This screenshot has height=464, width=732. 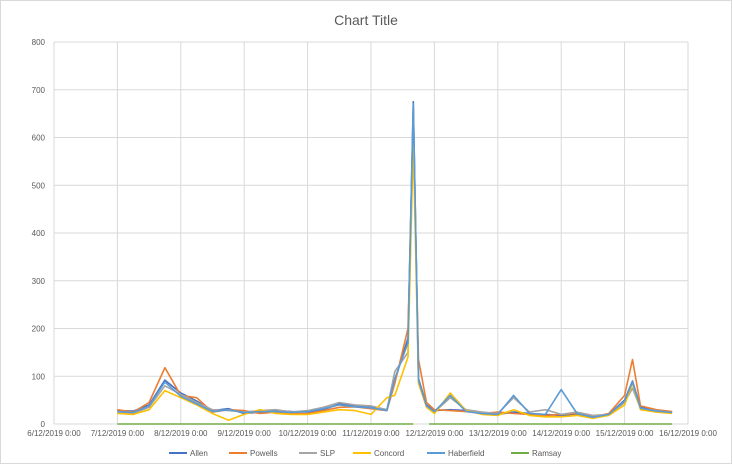 What do you see at coordinates (39, 185) in the screenshot?
I see `y-tick-label: 500` at bounding box center [39, 185].